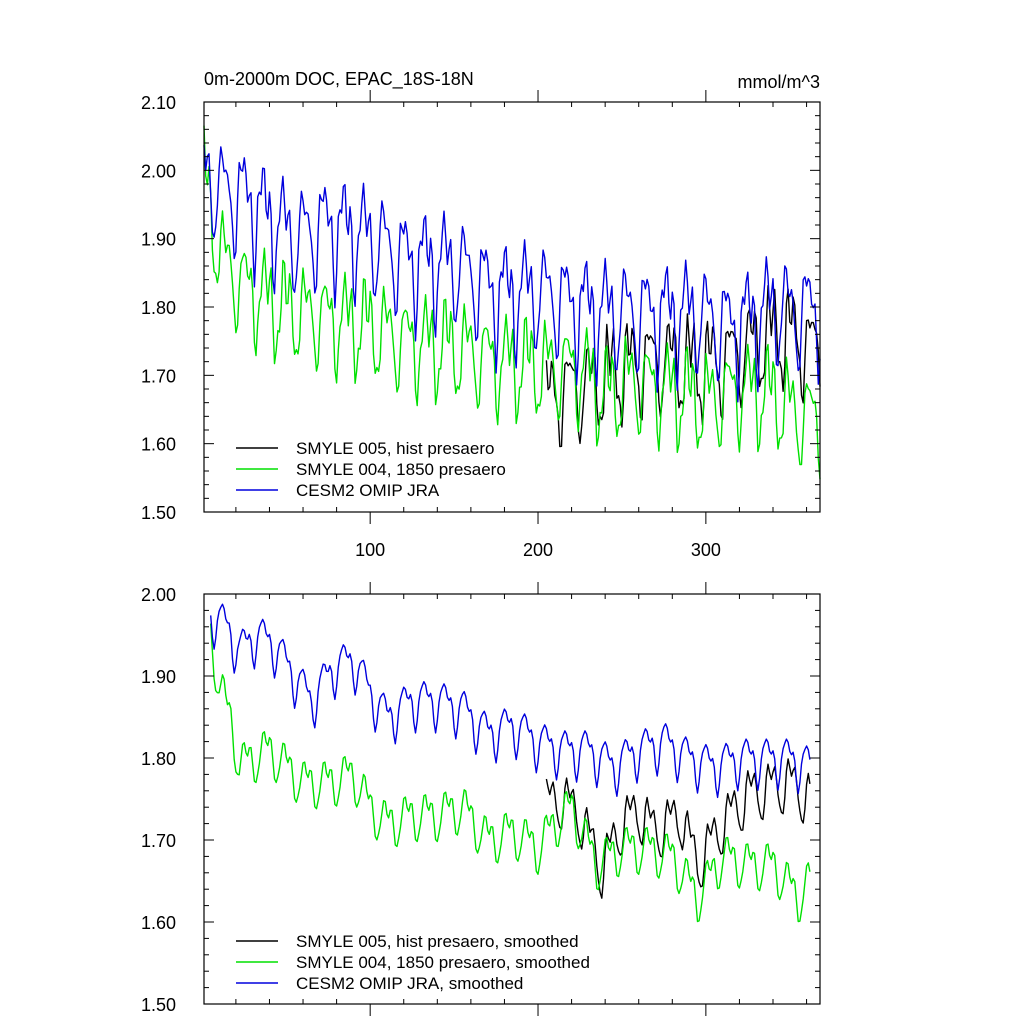 Image resolution: width=1024 pixels, height=1024 pixels. Describe the element at coordinates (409, 983) in the screenshot. I see `legend-label-cesm2-smoothed: CESM2 OMIP JRA, smoothed` at that location.